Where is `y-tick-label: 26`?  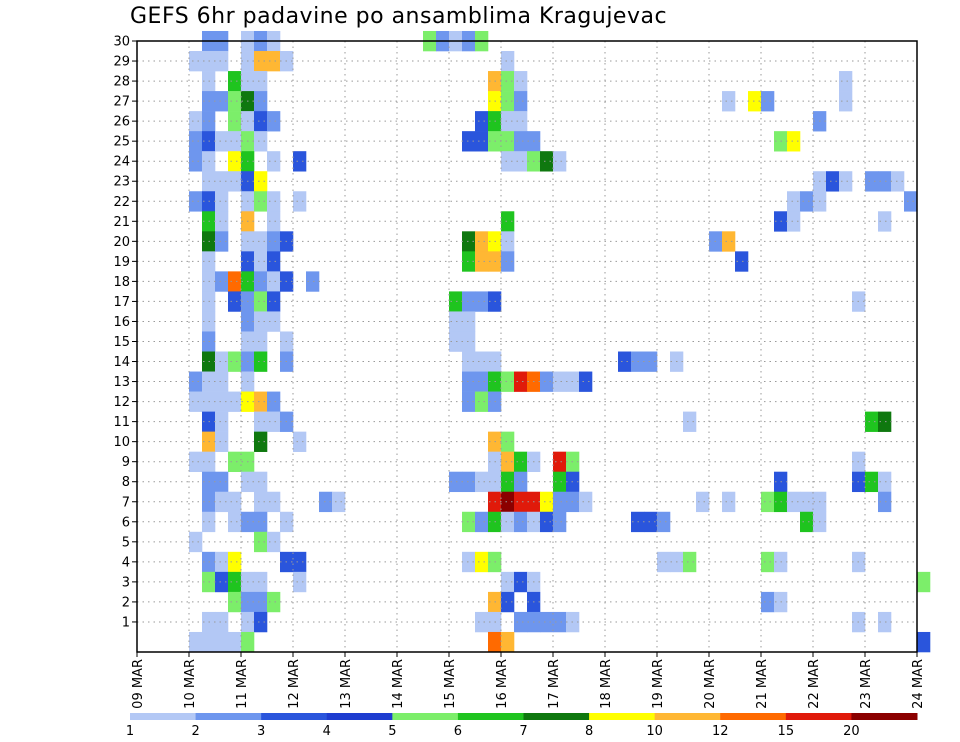 y-tick-label: 26 is located at coordinates (121, 122).